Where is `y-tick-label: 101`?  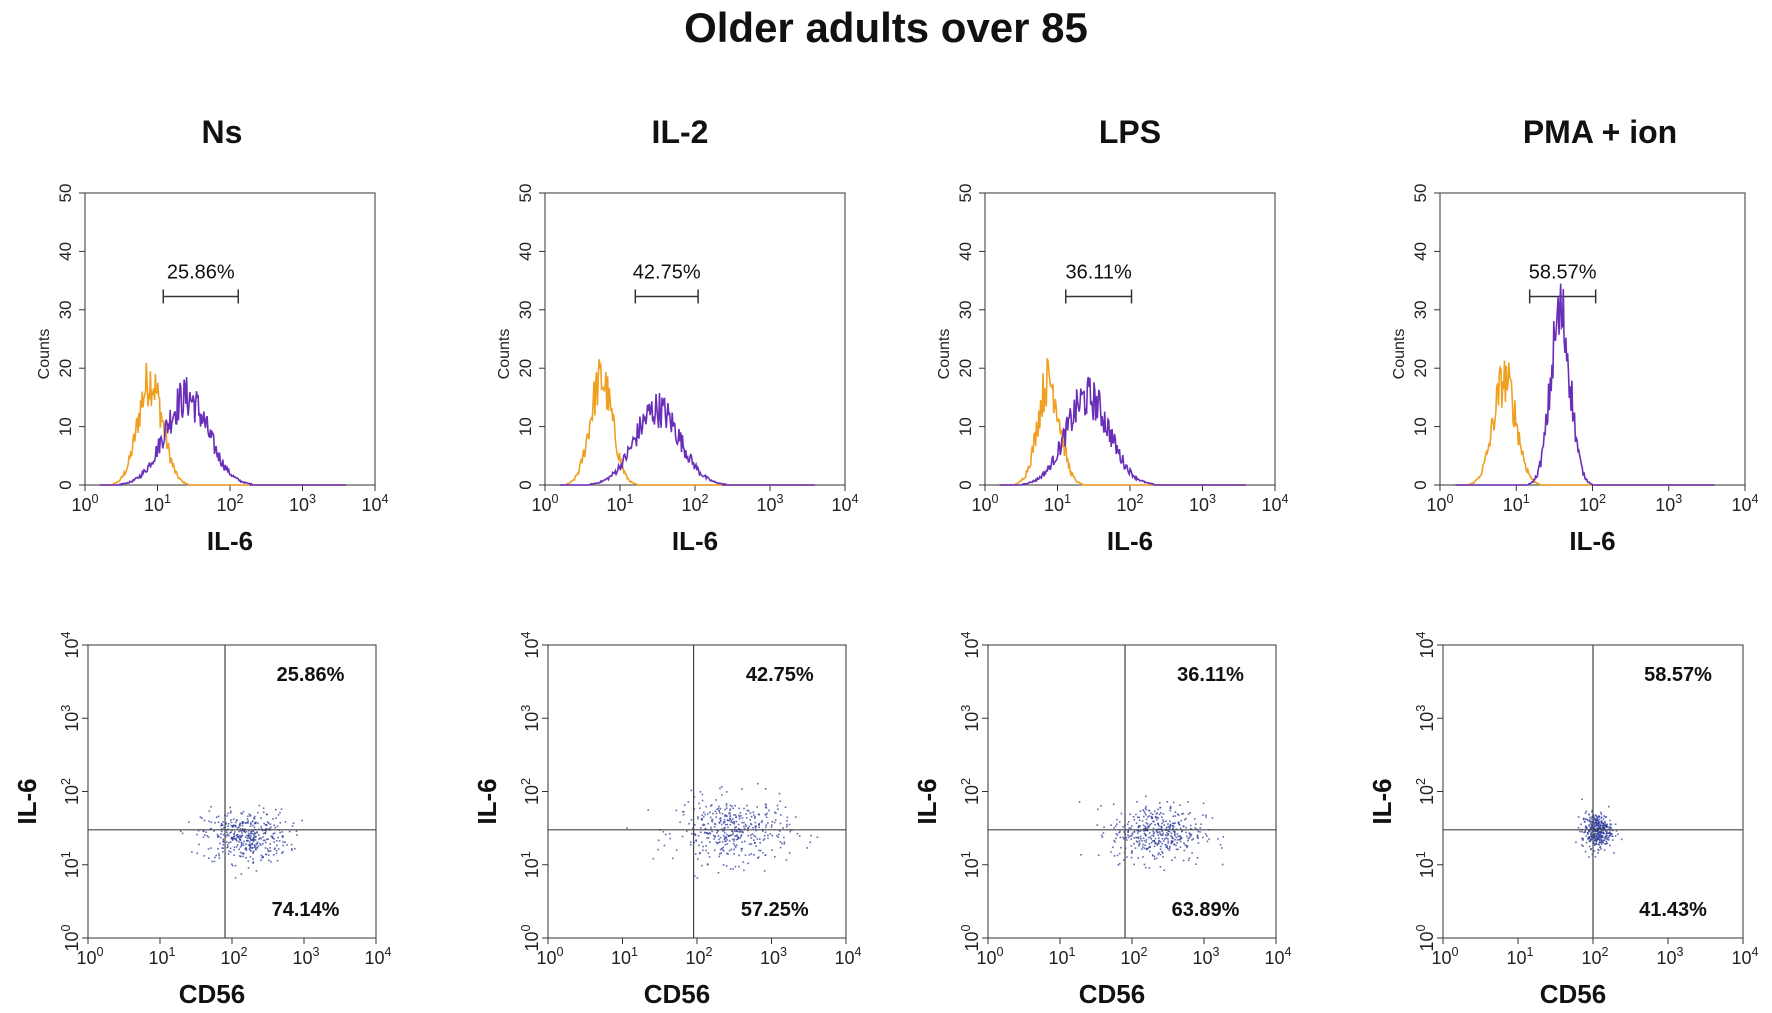
y-tick-label: 101 is located at coordinates (530, 864).